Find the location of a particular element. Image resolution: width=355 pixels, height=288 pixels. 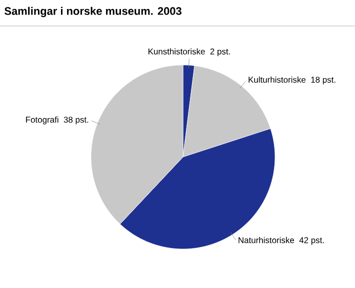

slice-label: Fotografi is located at coordinates (42, 120).